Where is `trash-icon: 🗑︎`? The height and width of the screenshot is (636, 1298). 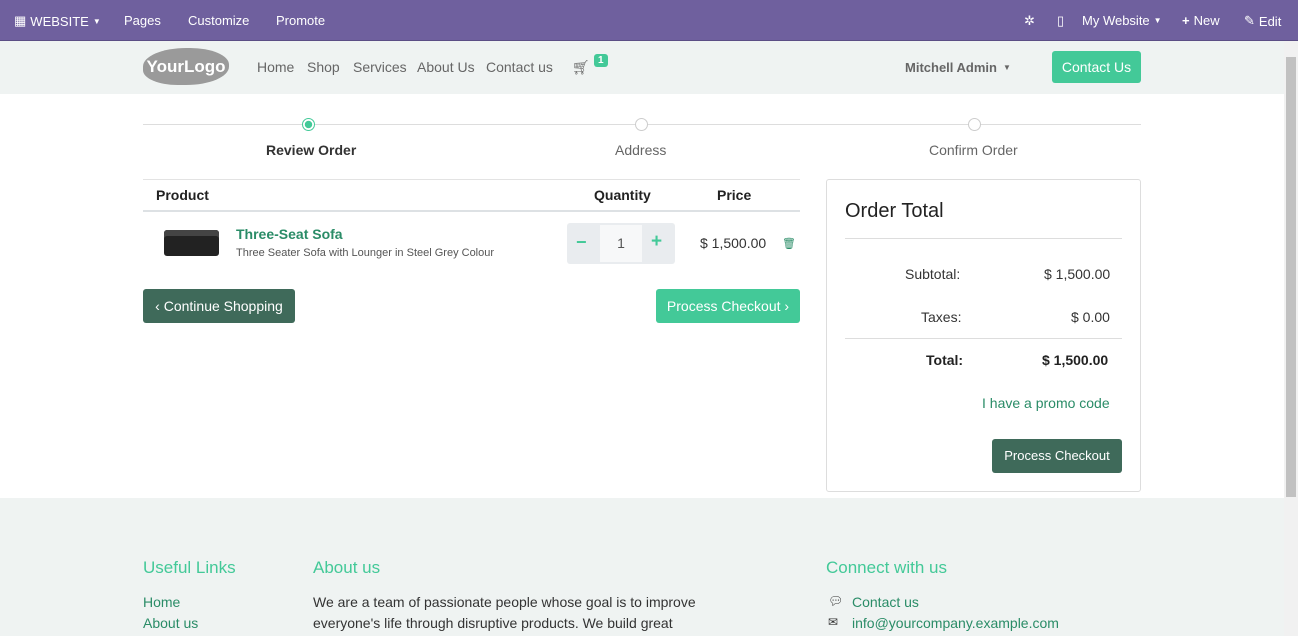
trash-icon: 🗑︎ is located at coordinates (789, 244).